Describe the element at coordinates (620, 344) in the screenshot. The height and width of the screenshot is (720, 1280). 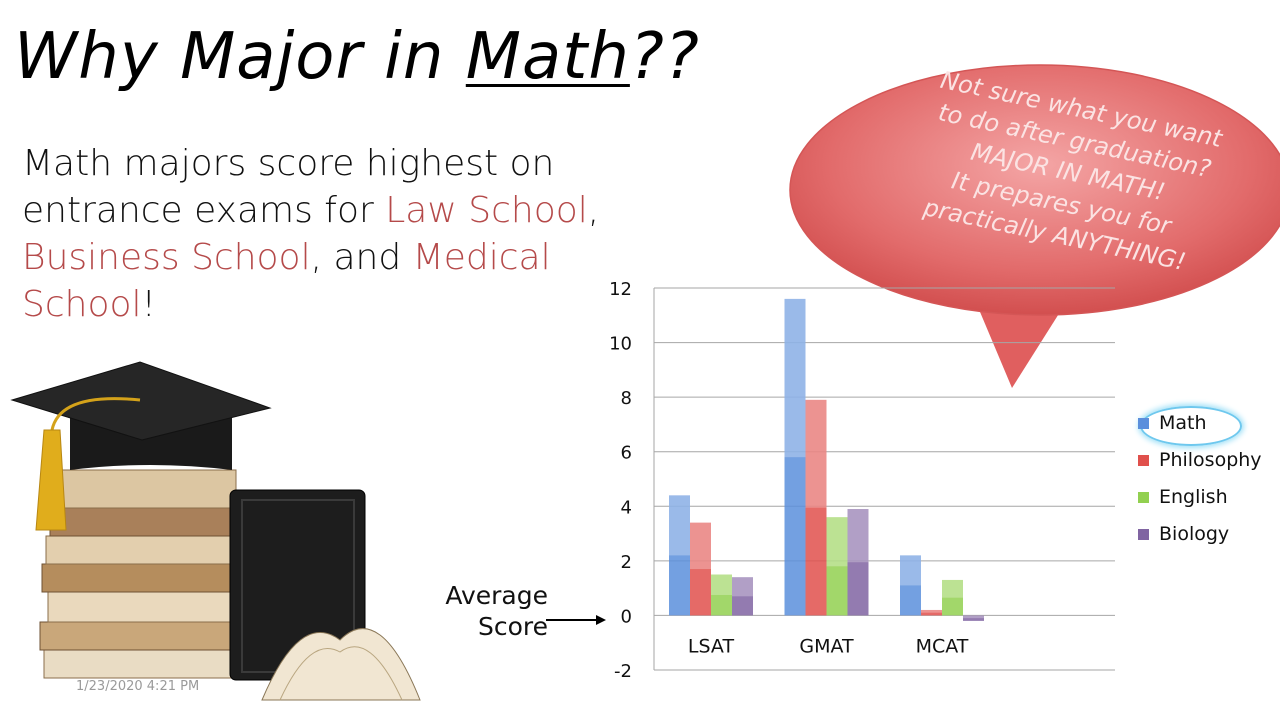
I see `y-tick-label: 10` at that location.